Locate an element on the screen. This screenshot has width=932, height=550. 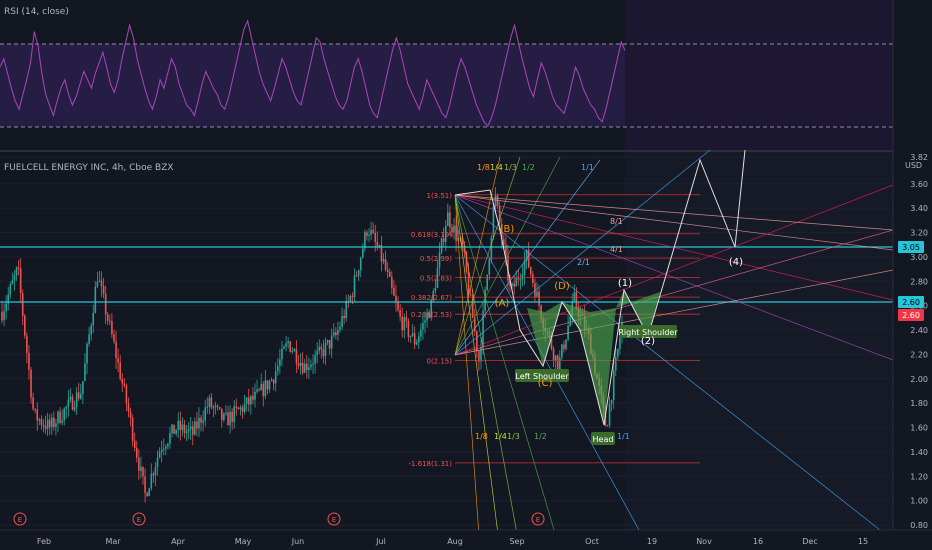
time-tick-label: Mar is located at coordinates (113, 541).